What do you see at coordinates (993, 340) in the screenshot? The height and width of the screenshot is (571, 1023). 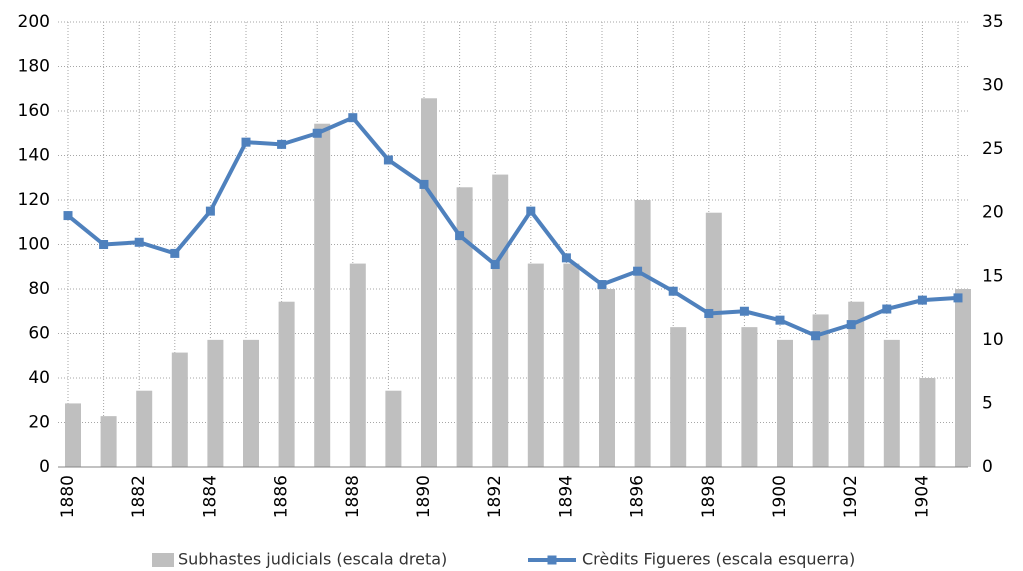 I see `y2-tick-label: 10` at bounding box center [993, 340].